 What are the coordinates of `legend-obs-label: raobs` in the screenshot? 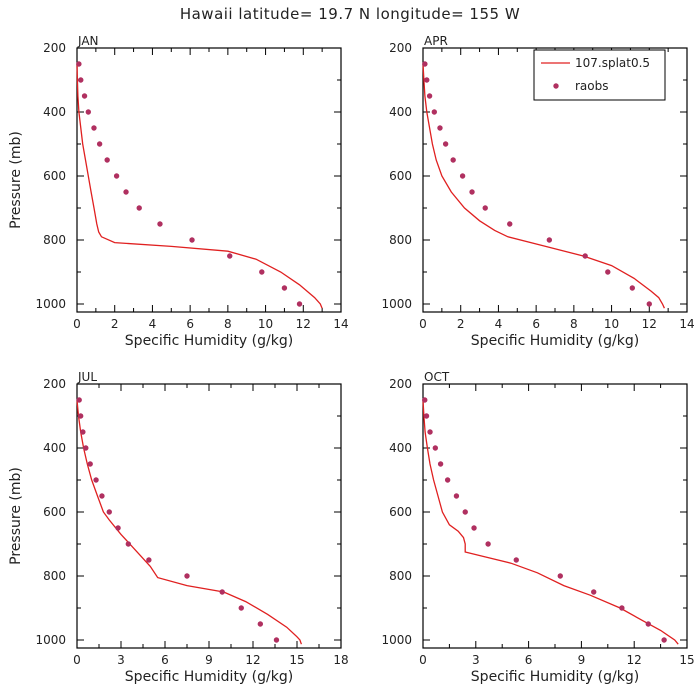 It's located at (592, 86).